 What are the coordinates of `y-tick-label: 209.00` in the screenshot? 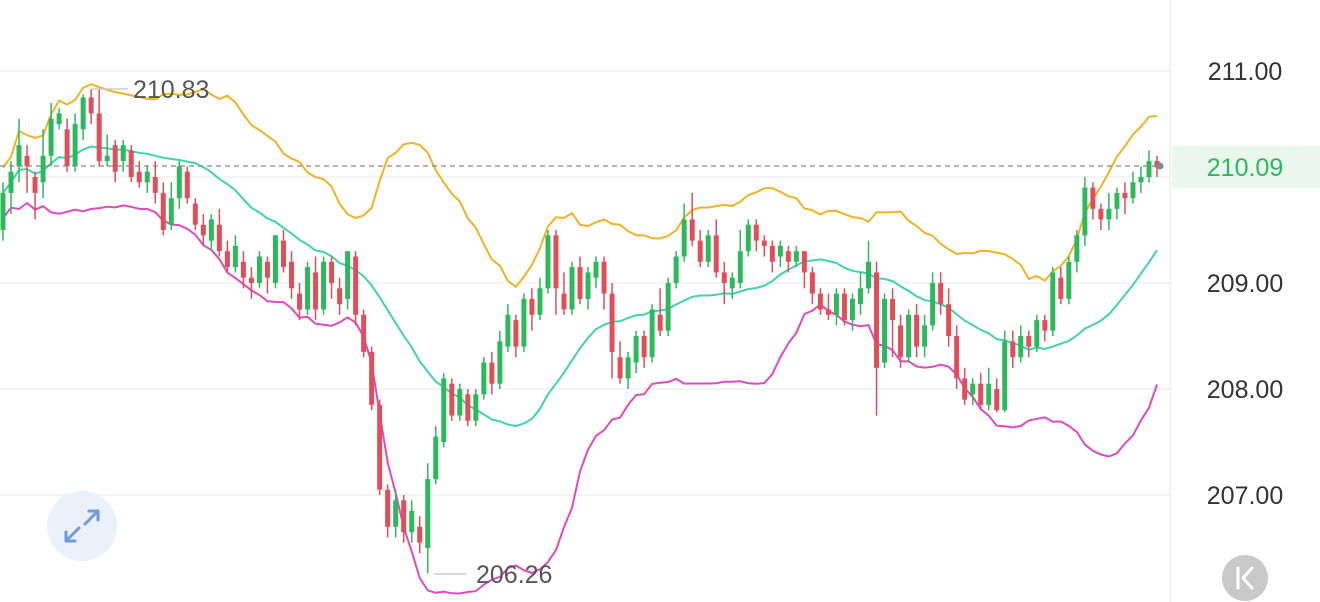 It's located at (1245, 284).